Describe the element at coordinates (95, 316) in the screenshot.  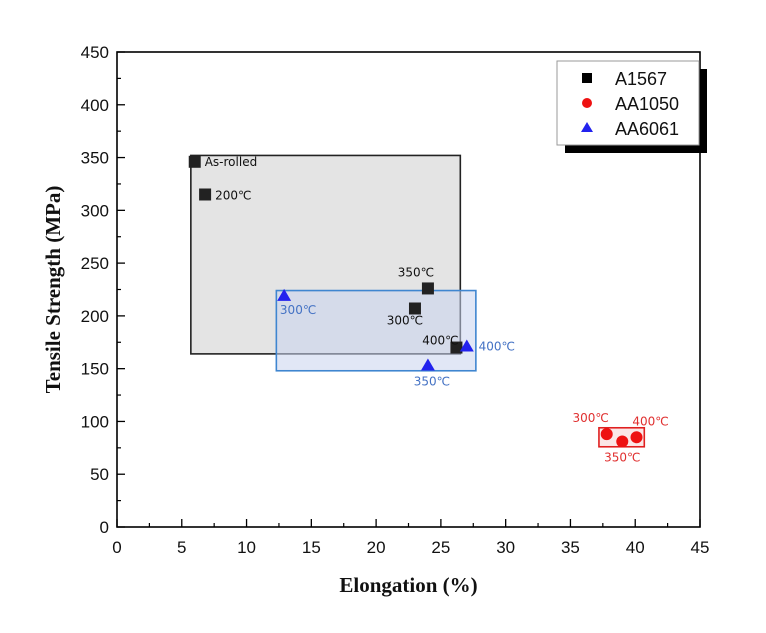
I see `y-tick-label: 200` at that location.